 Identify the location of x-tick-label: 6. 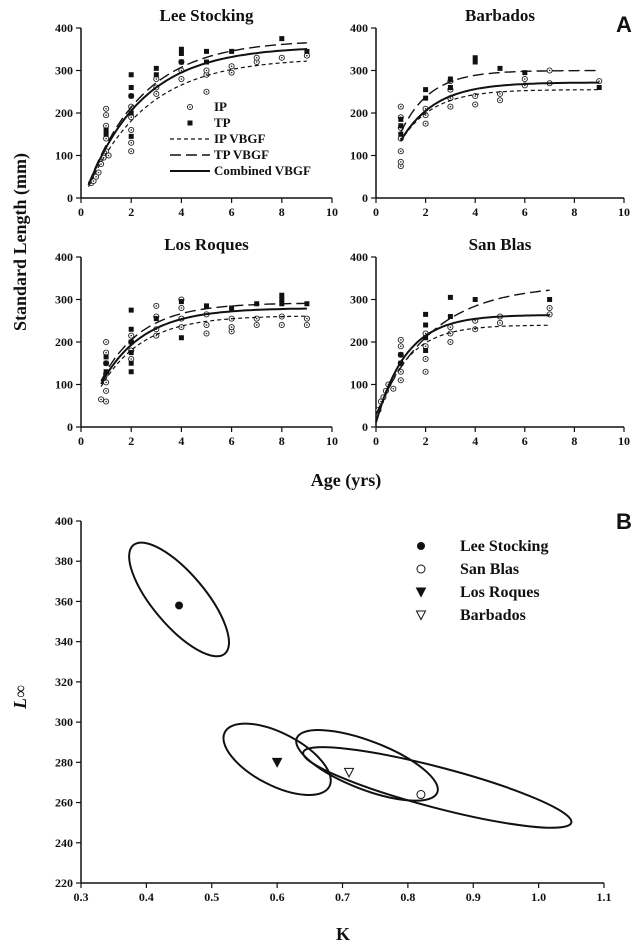
(525, 212).